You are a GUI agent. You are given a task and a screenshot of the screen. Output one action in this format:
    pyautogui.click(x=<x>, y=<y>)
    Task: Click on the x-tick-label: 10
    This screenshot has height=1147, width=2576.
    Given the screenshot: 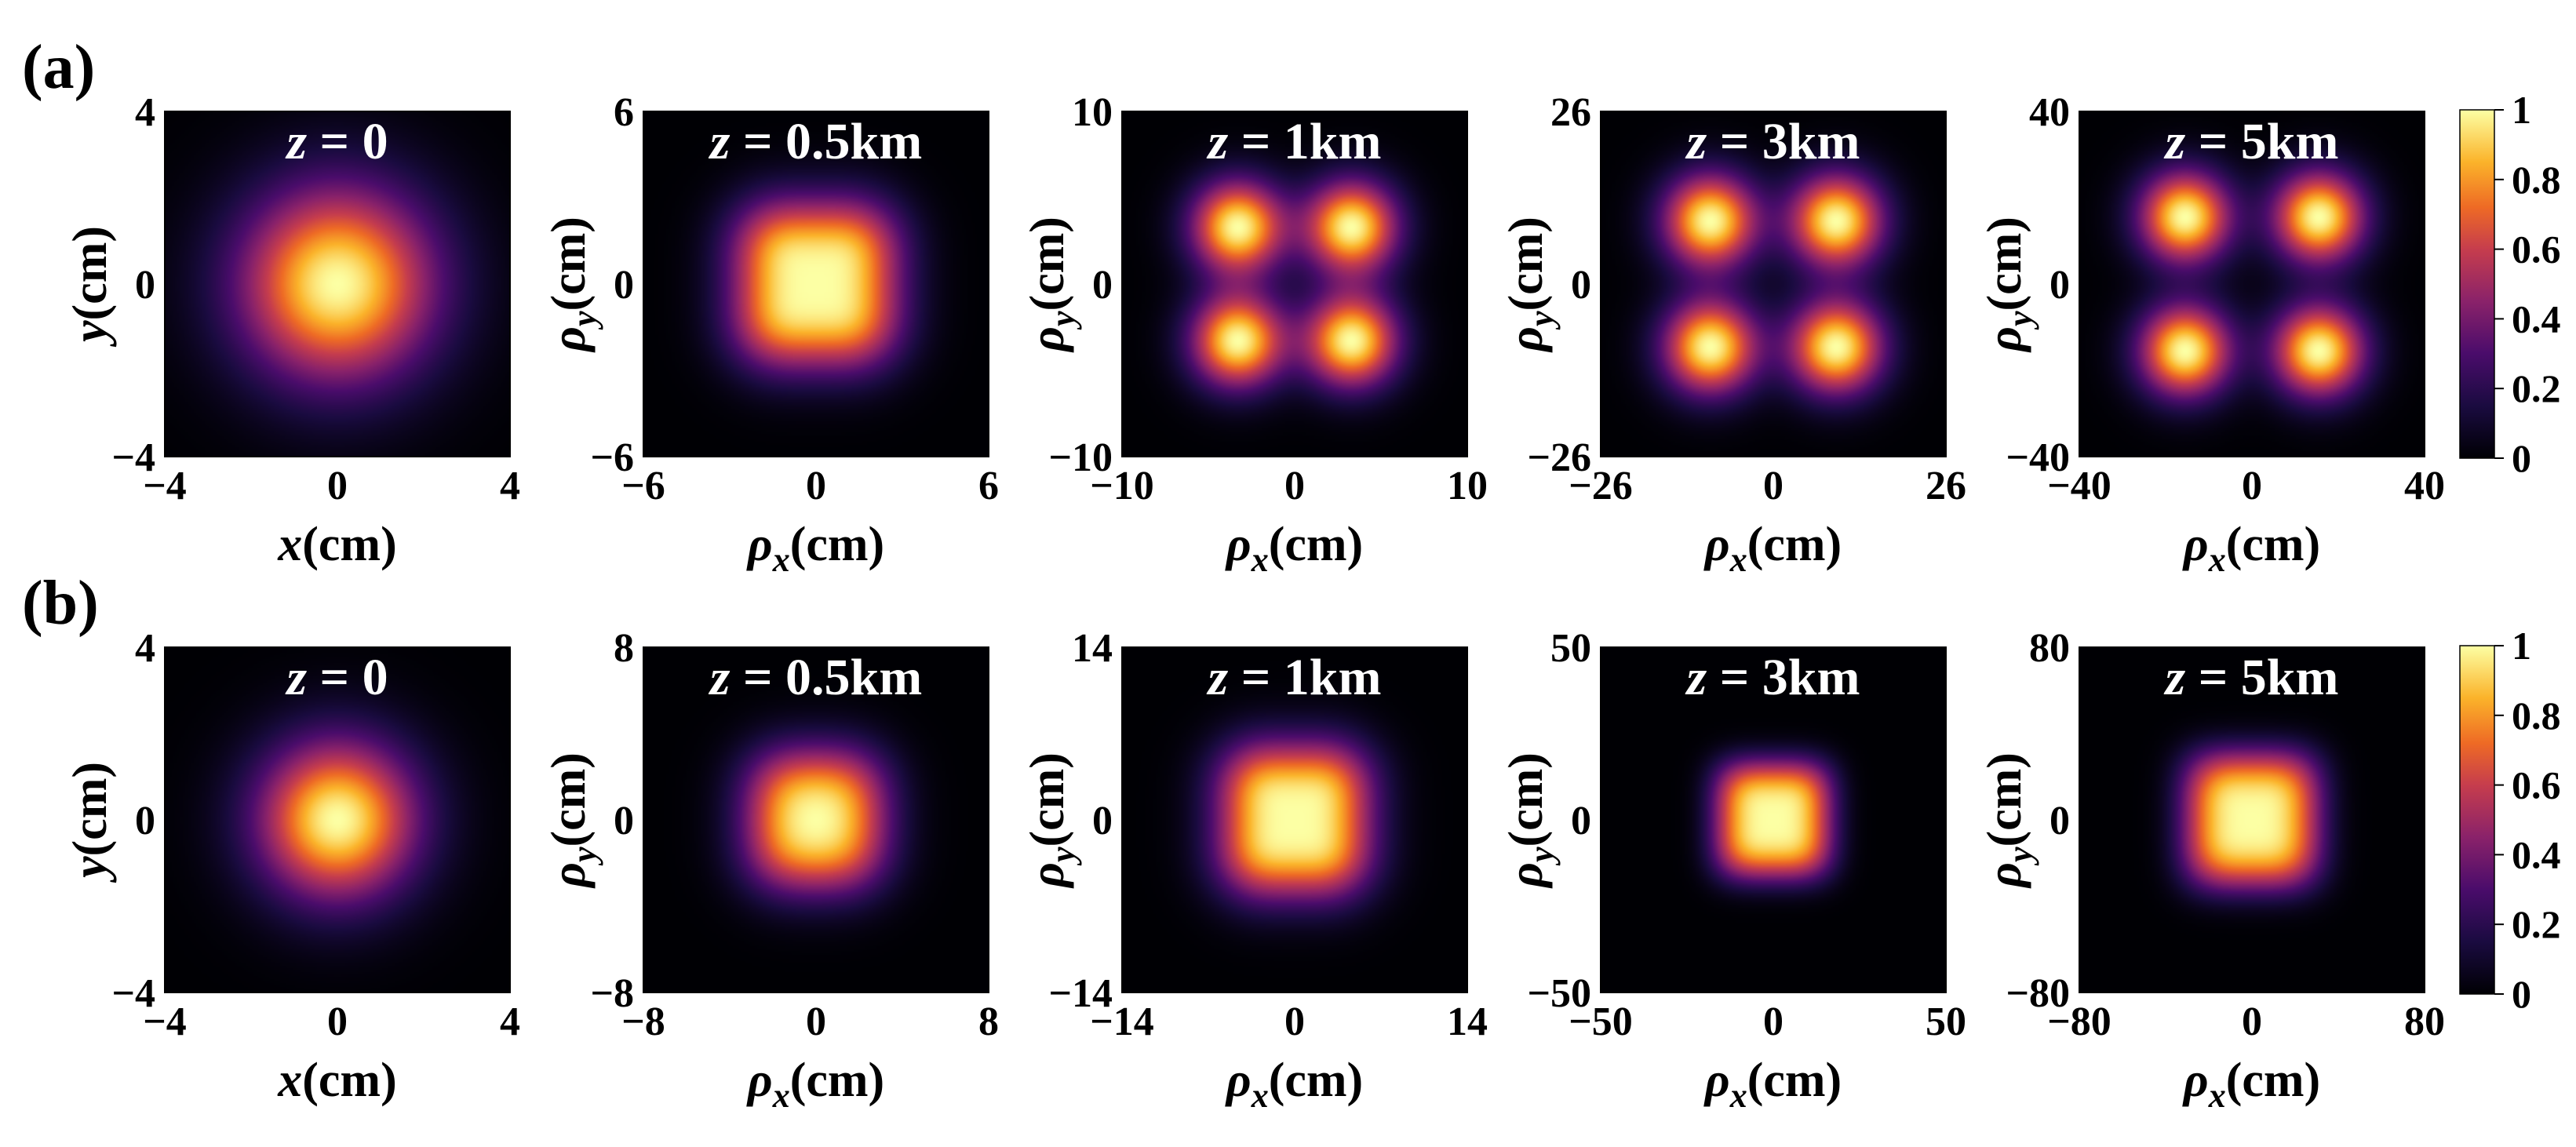 What is the action you would take?
    pyautogui.click(x=1467, y=486)
    